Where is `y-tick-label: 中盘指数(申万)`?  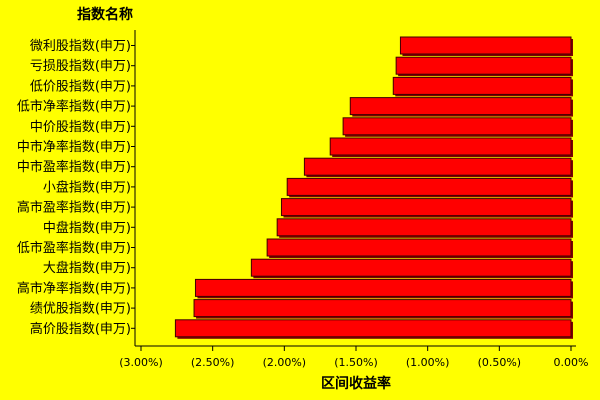
y-tick-label: 中盘指数(申万) is located at coordinates (87, 228).